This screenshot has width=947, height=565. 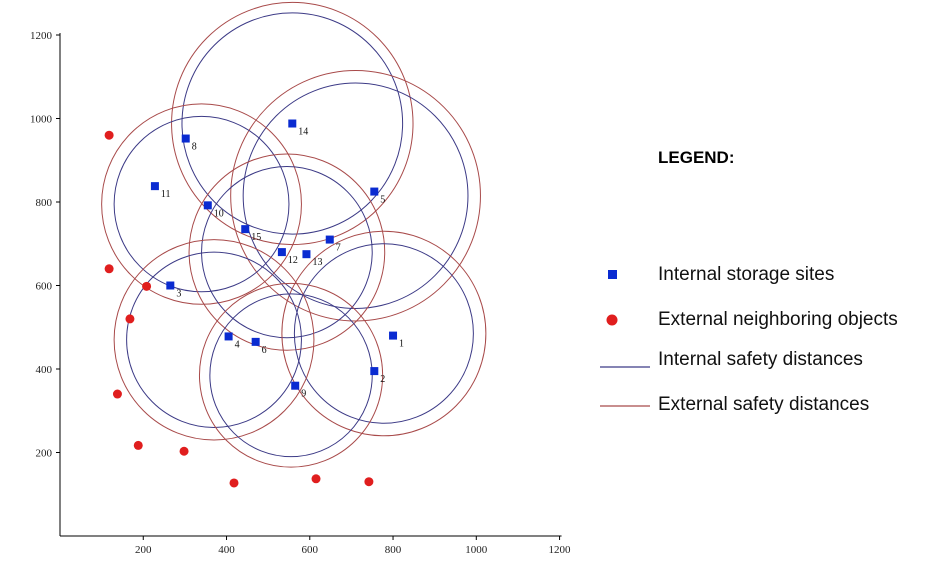 I want to click on y-tick-label: 200, so click(x=44, y=454).